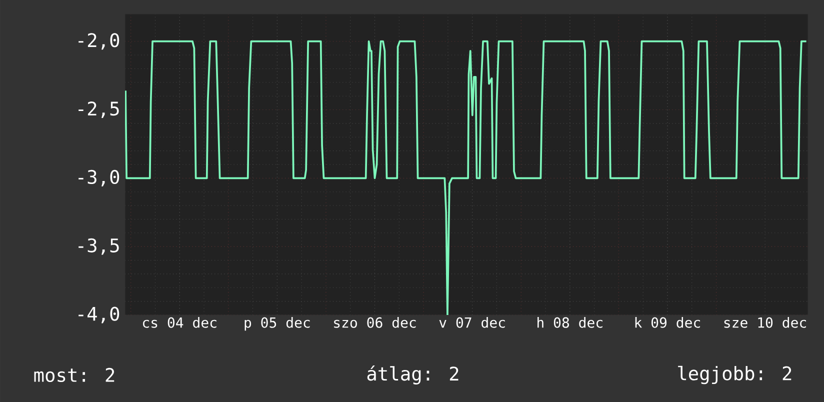 This screenshot has width=824, height=402. Describe the element at coordinates (570, 322) in the screenshot. I see `x-tick-label: h 08 dec` at that location.